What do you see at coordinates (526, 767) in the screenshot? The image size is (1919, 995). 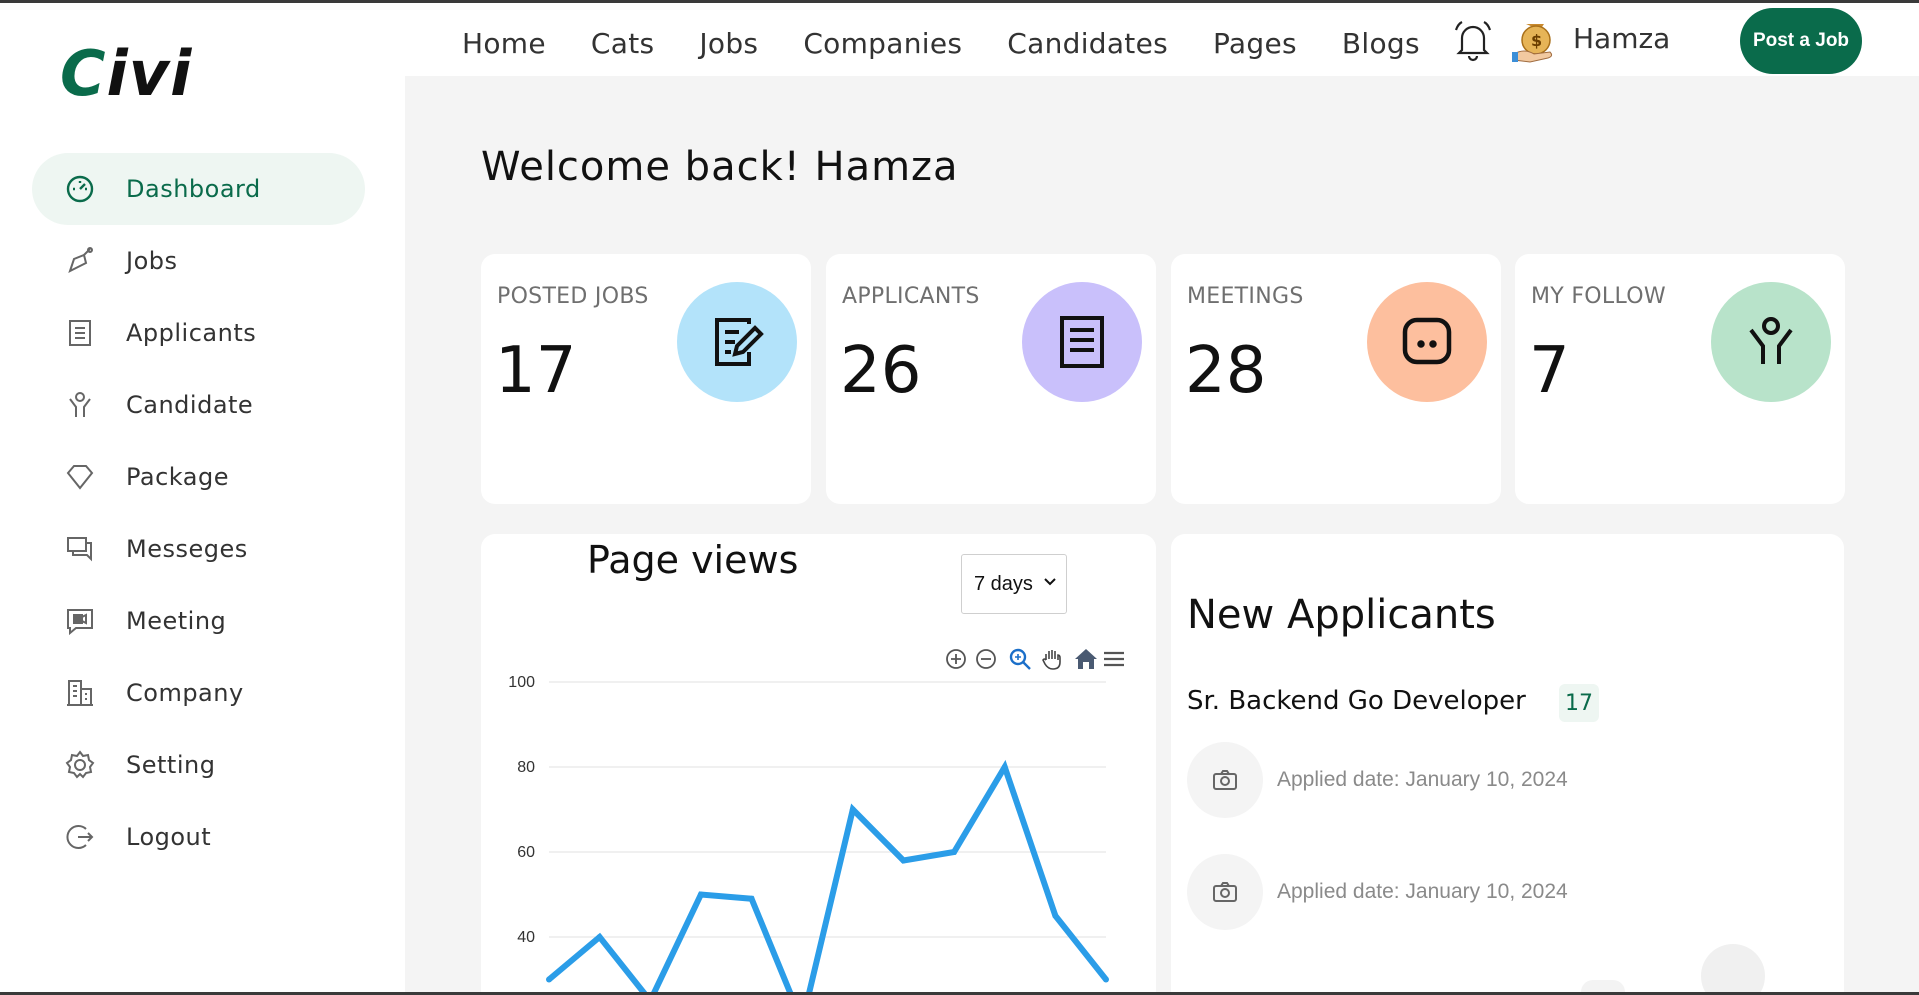 I see `y-tick-label: 80` at bounding box center [526, 767].